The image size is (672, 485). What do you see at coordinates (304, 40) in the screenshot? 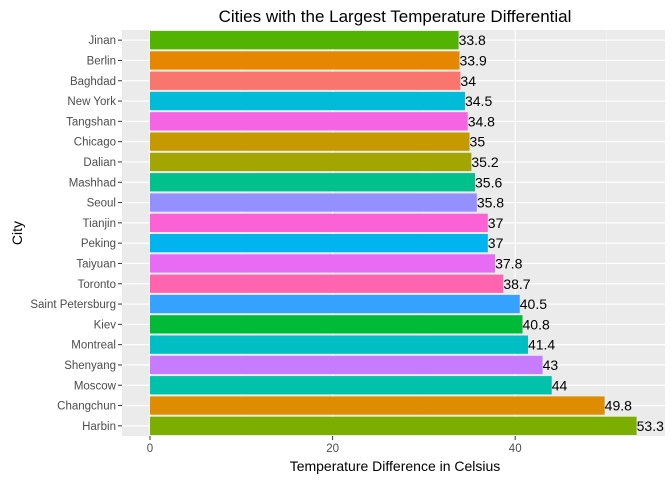
I see `bar-jinan` at bounding box center [304, 40].